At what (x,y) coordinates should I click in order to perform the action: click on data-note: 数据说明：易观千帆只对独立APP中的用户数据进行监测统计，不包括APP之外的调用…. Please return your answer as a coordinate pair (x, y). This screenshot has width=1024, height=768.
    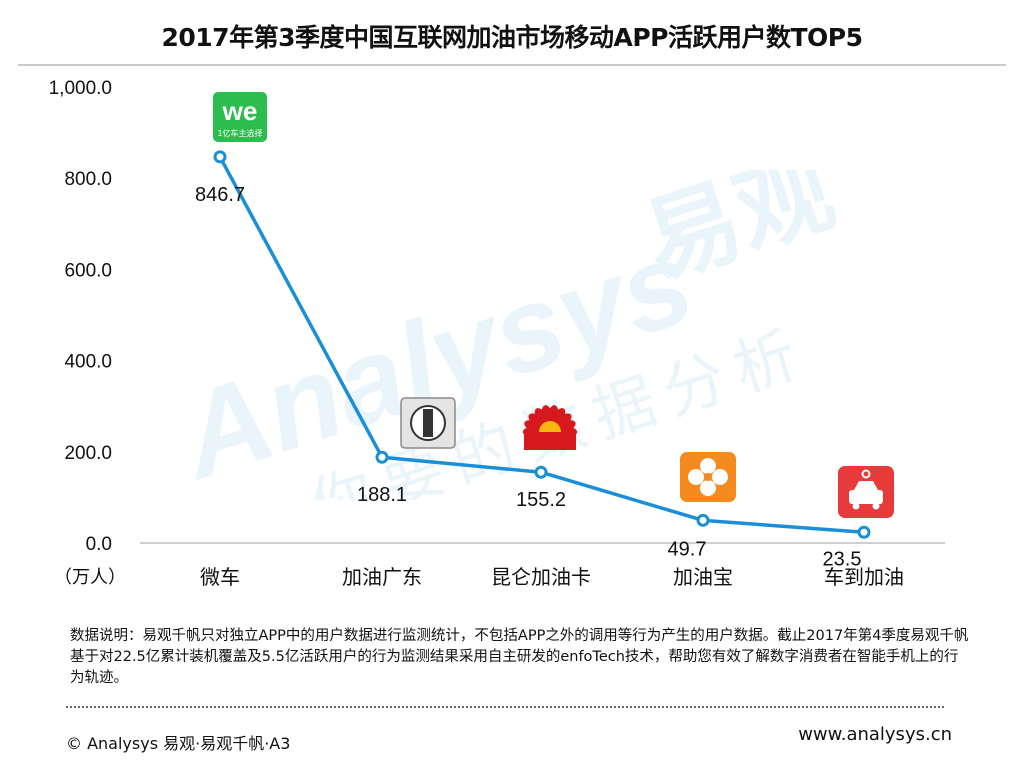
    Looking at the image, I should click on (519, 657).